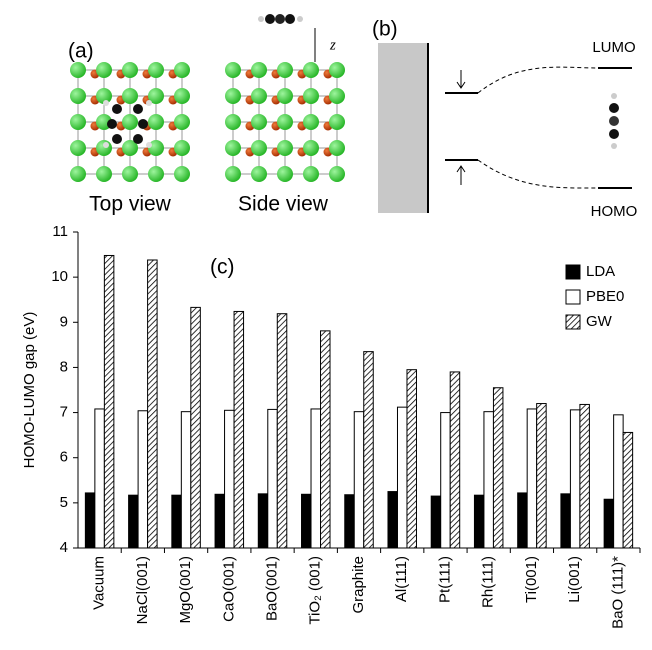  I want to click on legend-label: LDA, so click(600, 271).